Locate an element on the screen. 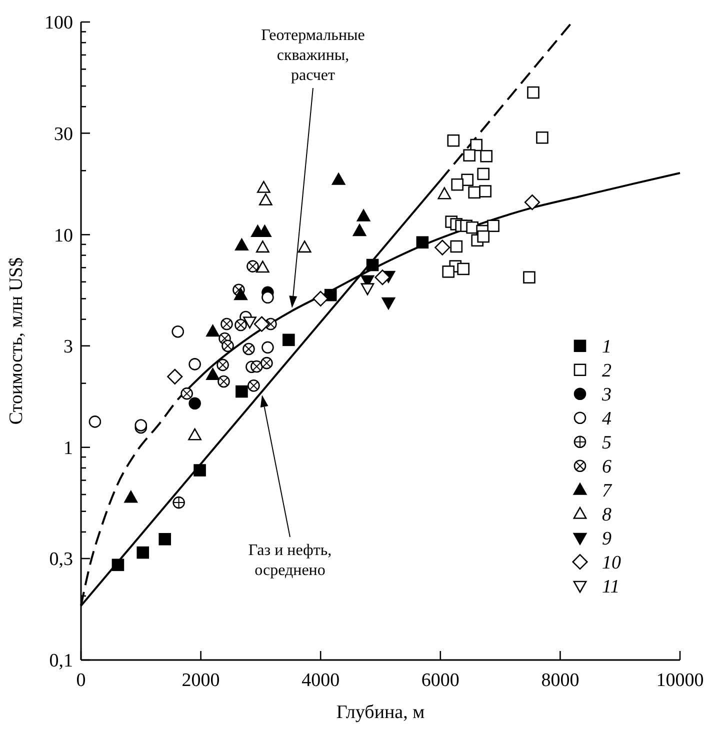  y-axis-title: Стоимость, млн US$ is located at coordinates (16, 341).